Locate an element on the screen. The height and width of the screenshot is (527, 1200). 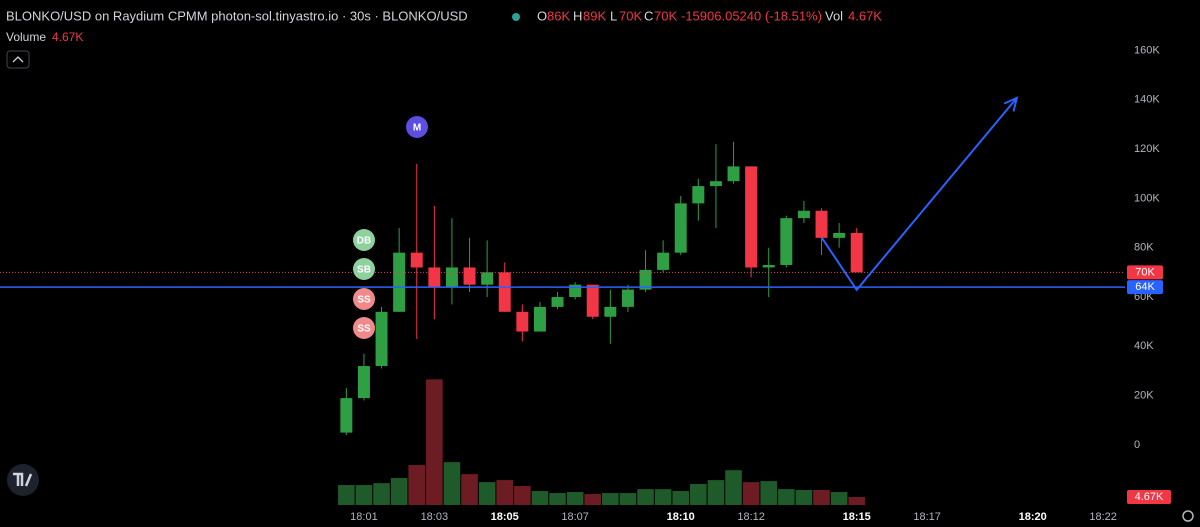
x-tick-label: 18:01 is located at coordinates (364, 517).